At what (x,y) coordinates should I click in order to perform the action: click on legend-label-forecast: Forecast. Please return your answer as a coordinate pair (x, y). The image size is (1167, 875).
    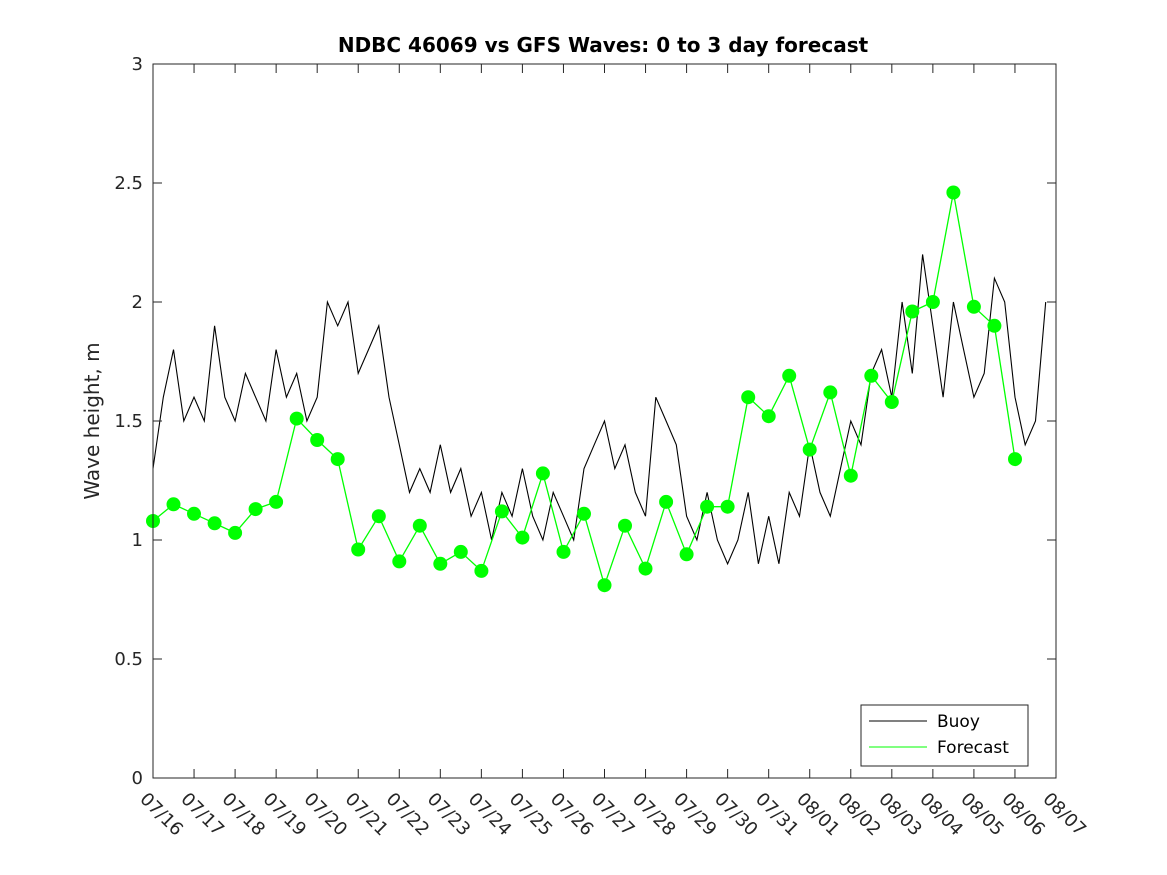
    Looking at the image, I should click on (973, 748).